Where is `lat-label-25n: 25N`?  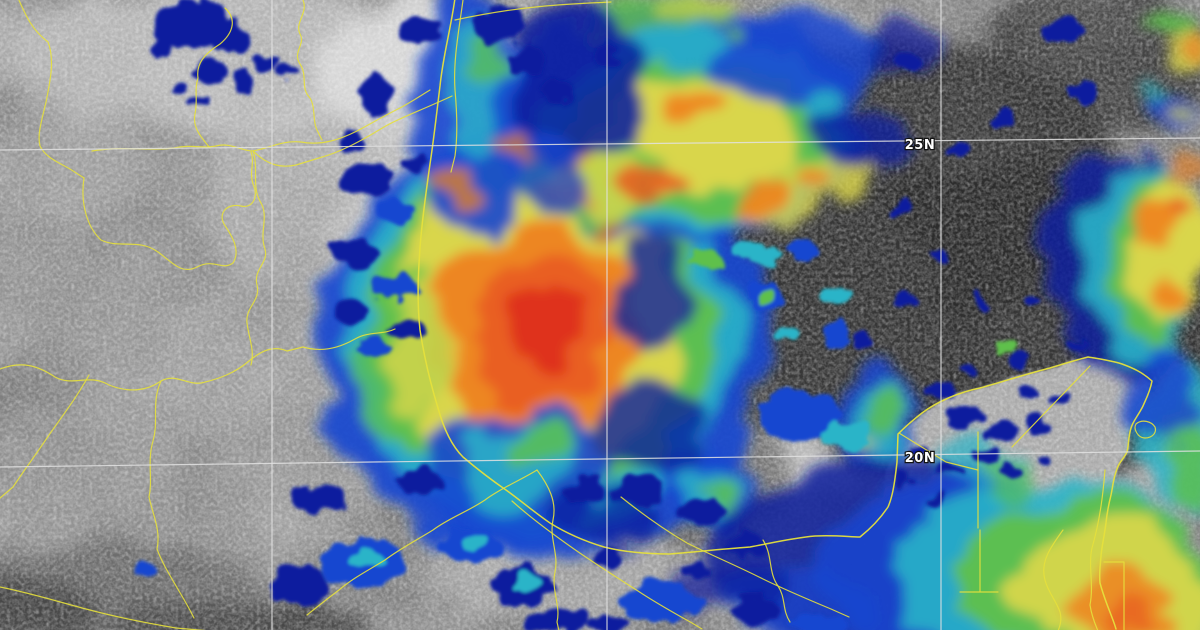 lat-label-25n: 25N is located at coordinates (920, 145).